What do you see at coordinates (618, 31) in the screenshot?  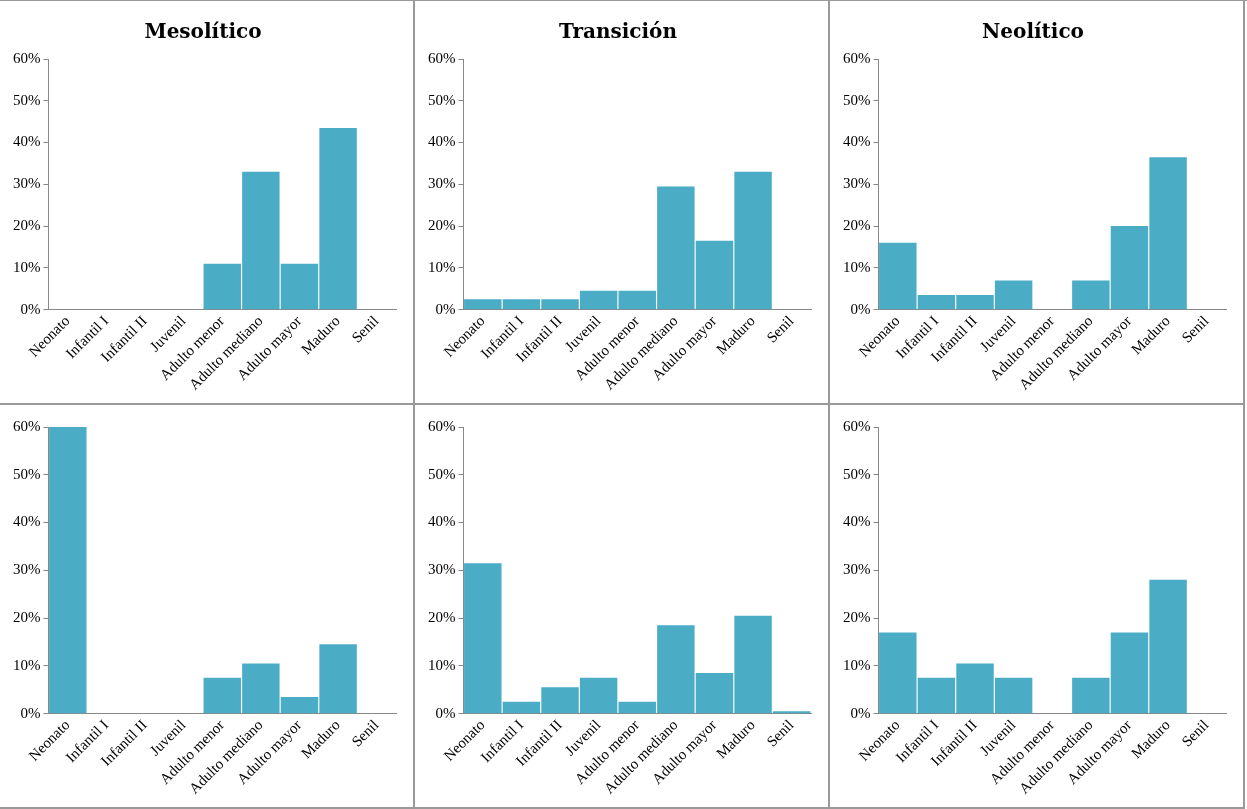 I see `chart-title: Transición` at bounding box center [618, 31].